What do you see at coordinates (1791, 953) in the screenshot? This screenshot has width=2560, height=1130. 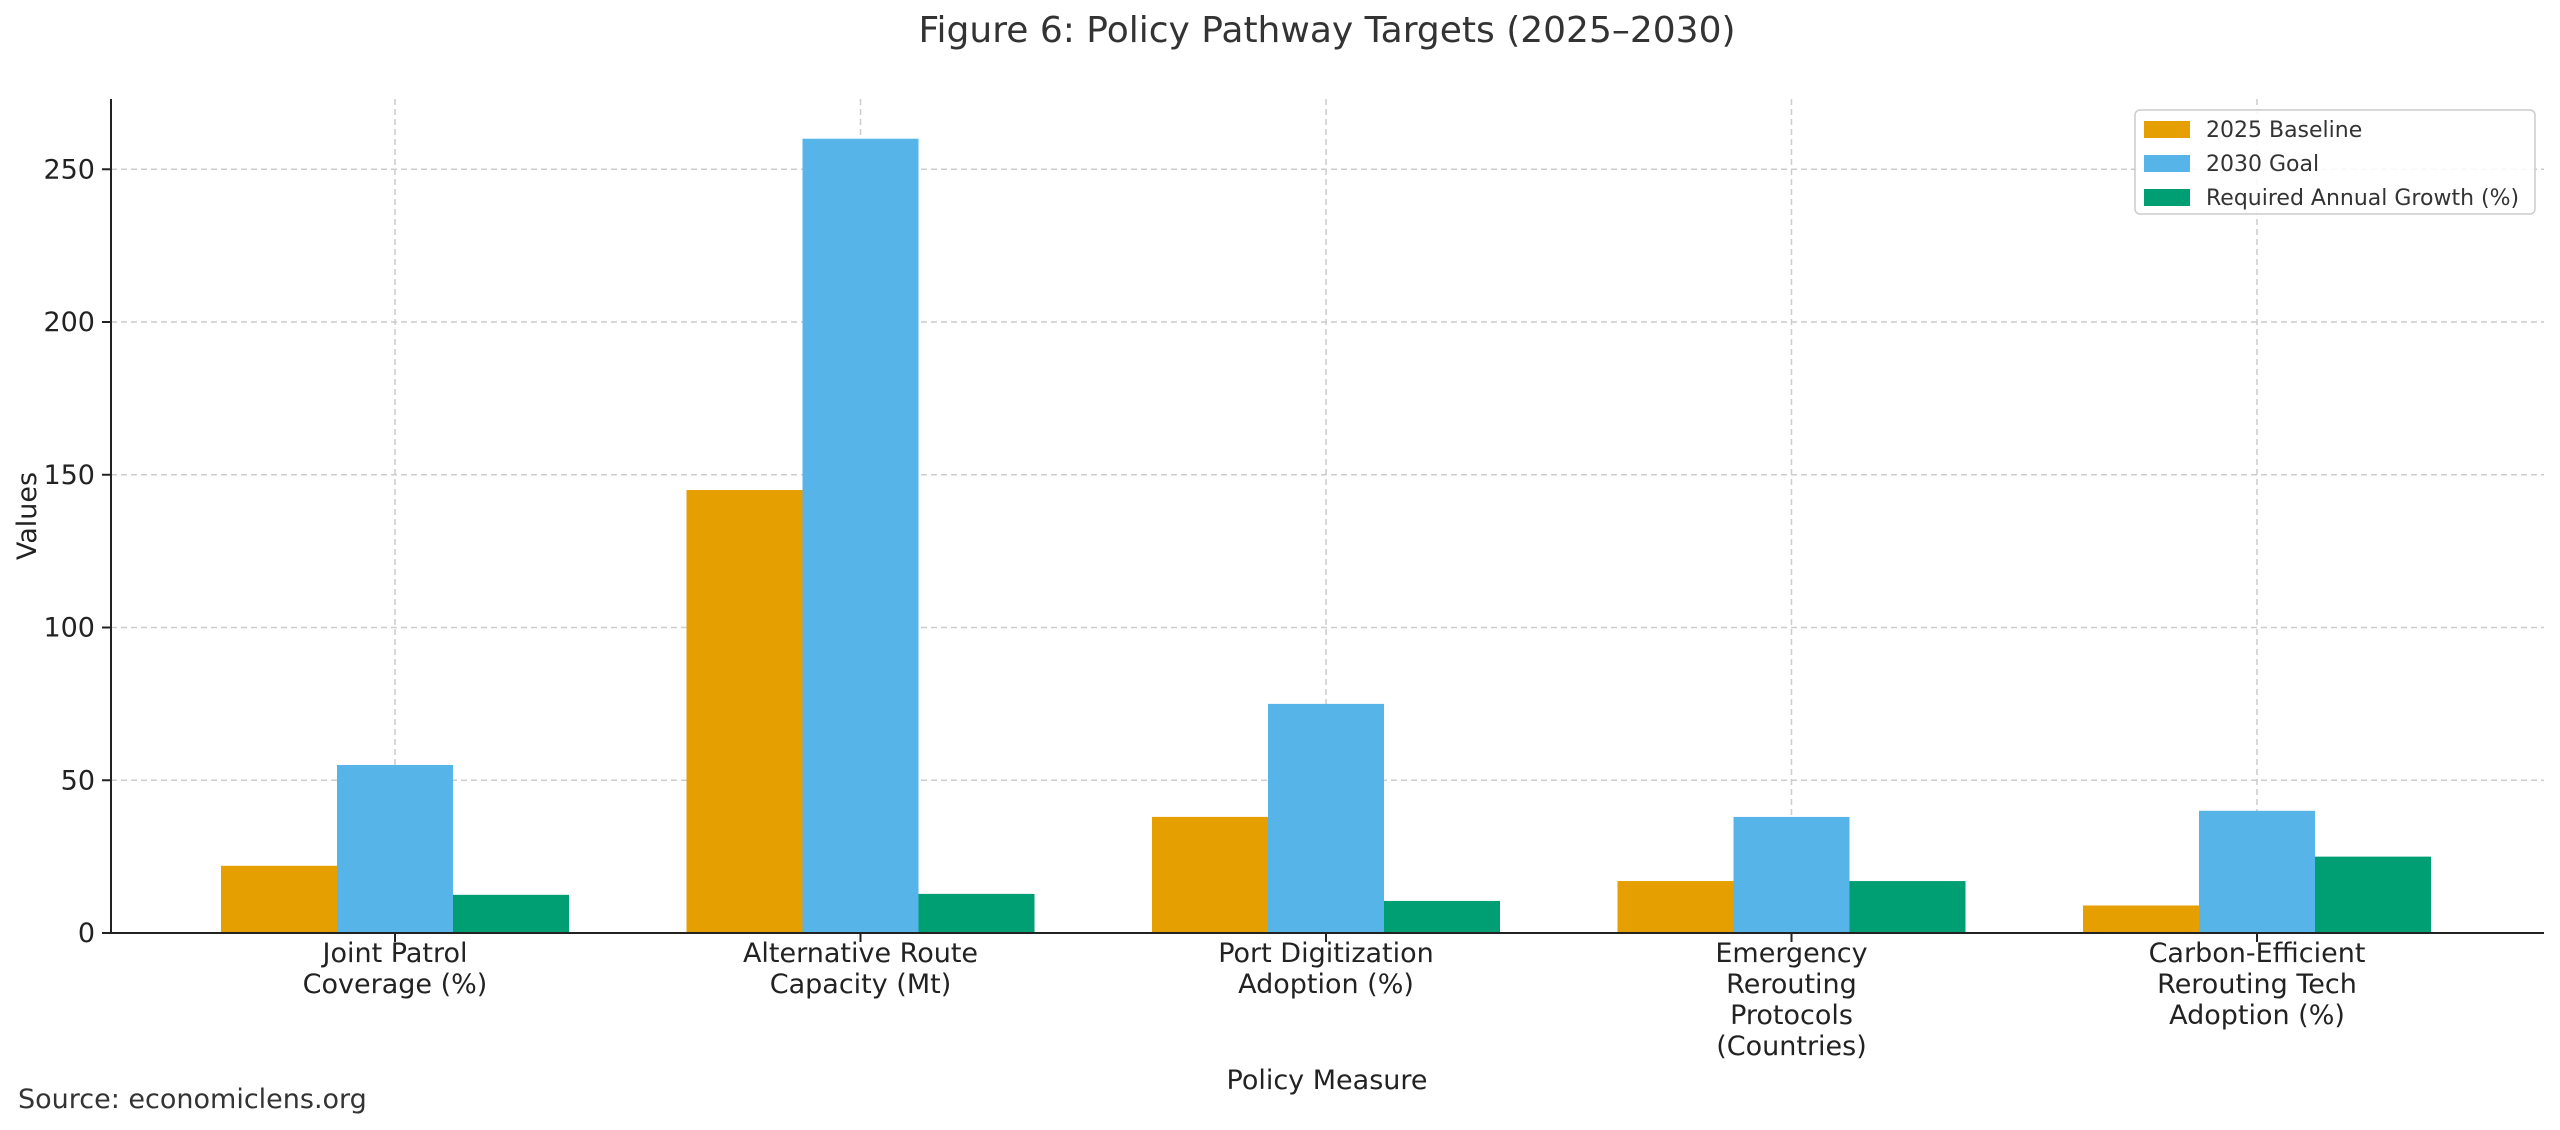 I see `x-tick-label-line: Emergency` at bounding box center [1791, 953].